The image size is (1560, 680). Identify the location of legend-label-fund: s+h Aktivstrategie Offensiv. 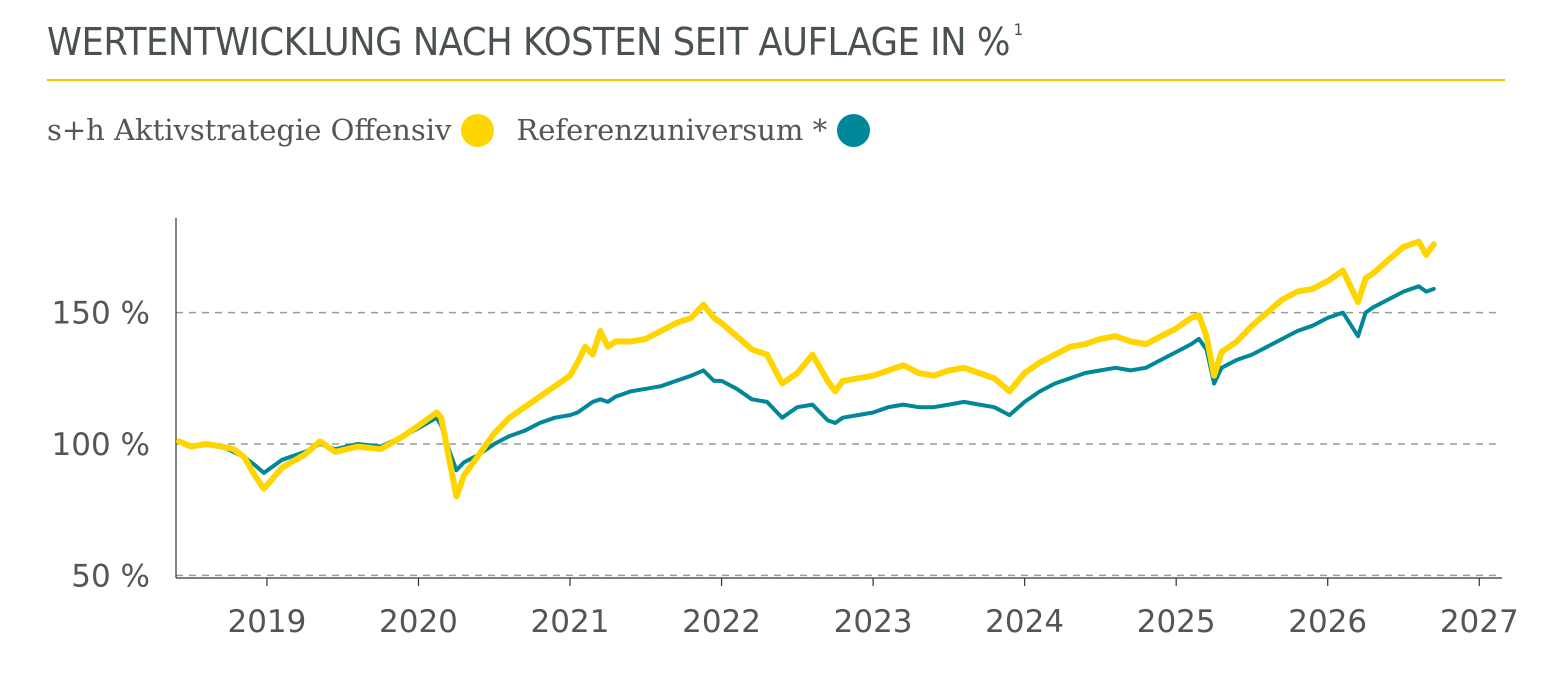
(249, 130).